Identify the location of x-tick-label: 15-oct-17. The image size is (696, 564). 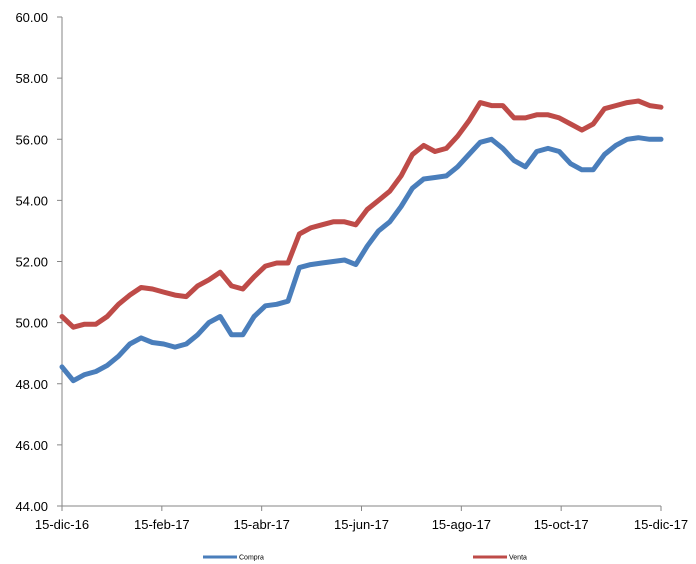
(561, 524).